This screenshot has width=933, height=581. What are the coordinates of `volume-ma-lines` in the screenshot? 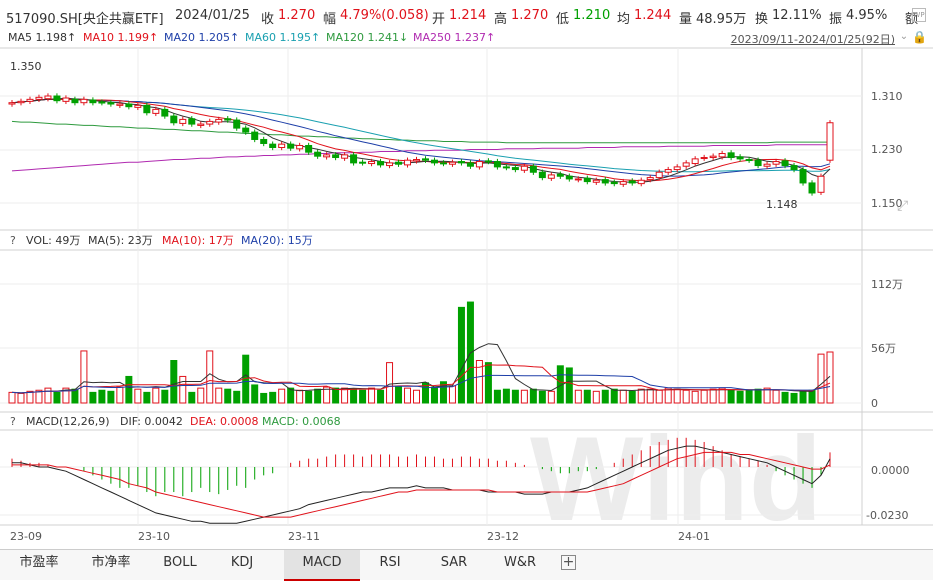 It's located at (421, 368).